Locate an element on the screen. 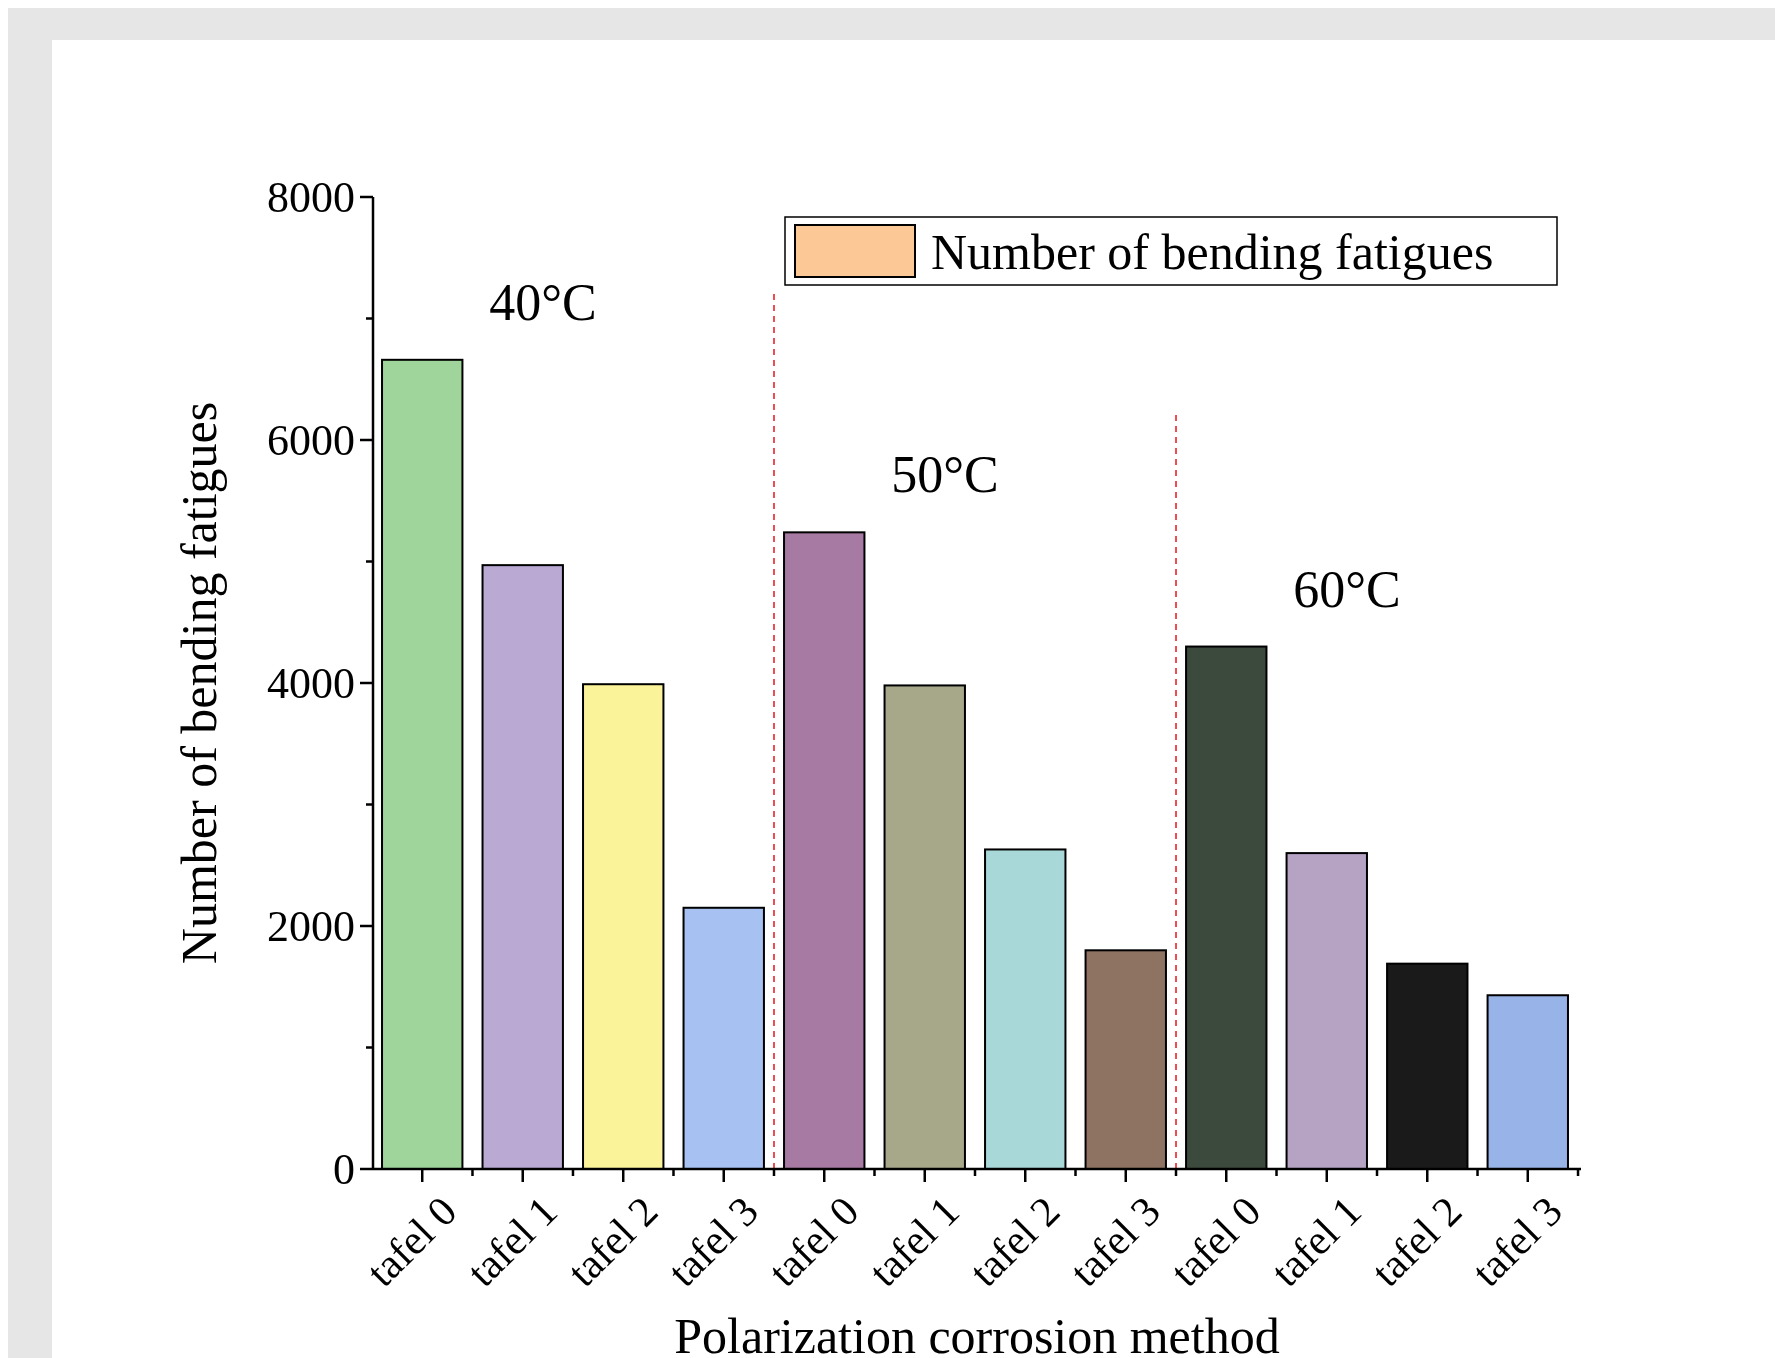 This screenshot has width=1775, height=1358. y-tick-label: 6000 is located at coordinates (311, 441).